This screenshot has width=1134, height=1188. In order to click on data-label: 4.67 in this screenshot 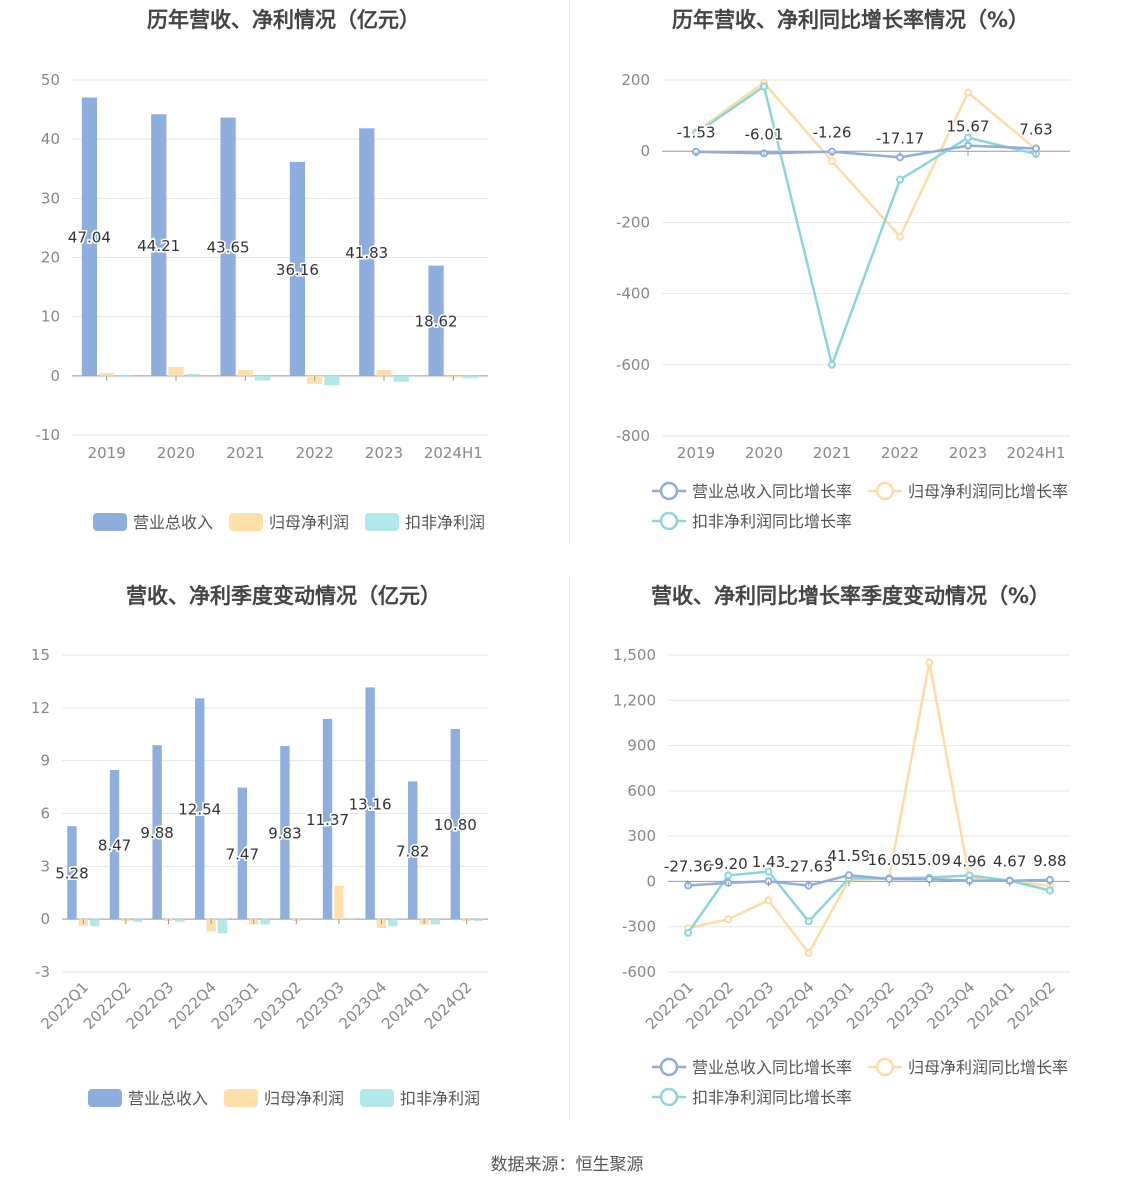, I will do `click(1009, 862)`.